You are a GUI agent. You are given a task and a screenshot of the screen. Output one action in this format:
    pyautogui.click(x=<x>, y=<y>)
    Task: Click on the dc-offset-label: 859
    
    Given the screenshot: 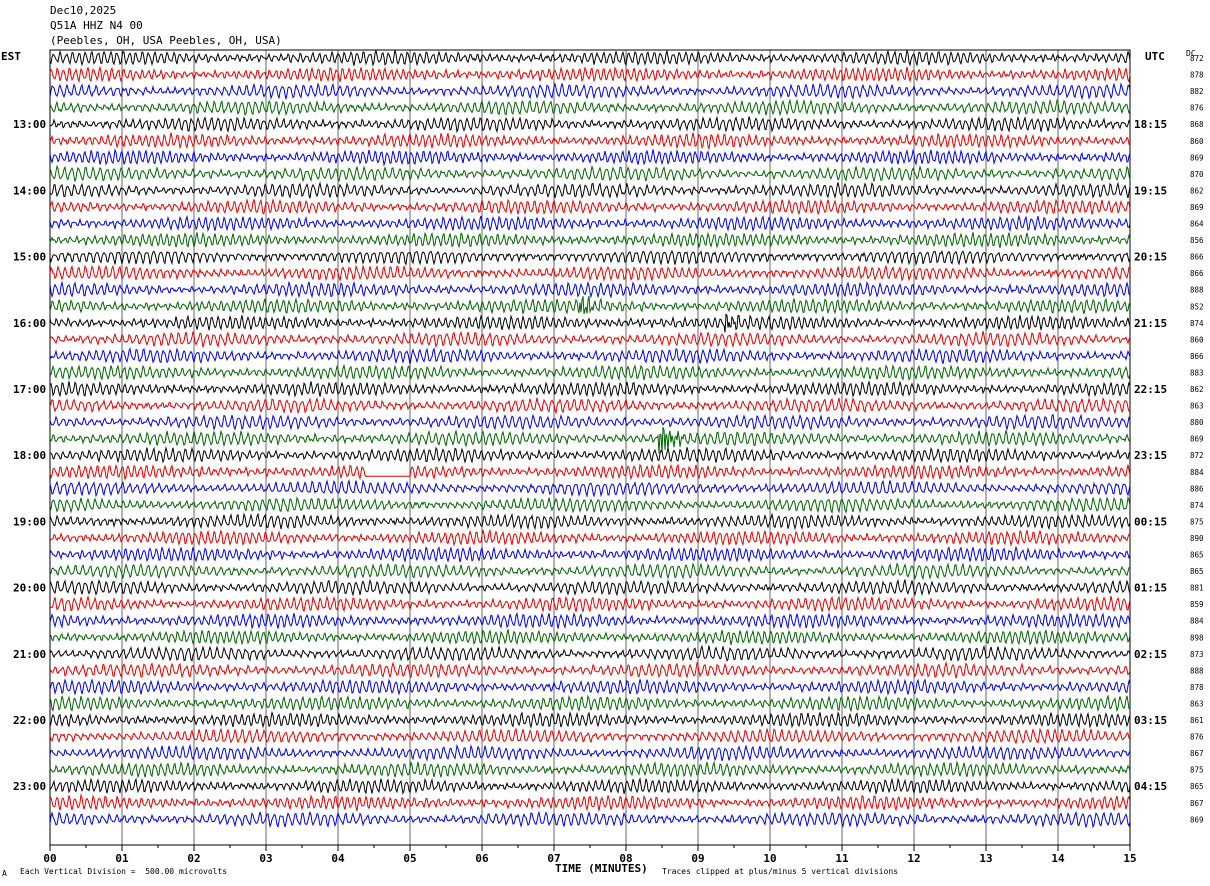 What is the action you would take?
    pyautogui.click(x=1197, y=604)
    